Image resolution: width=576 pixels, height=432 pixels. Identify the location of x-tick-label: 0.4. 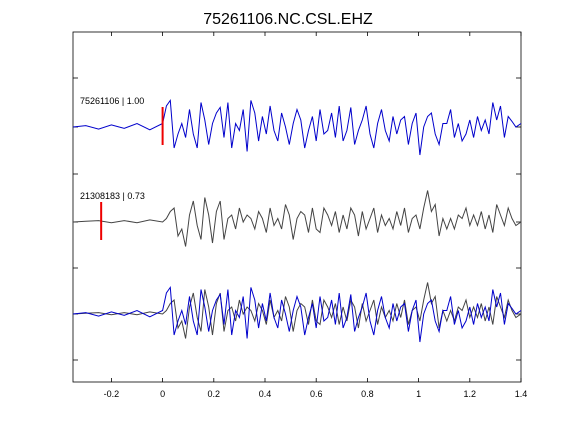
(265, 394).